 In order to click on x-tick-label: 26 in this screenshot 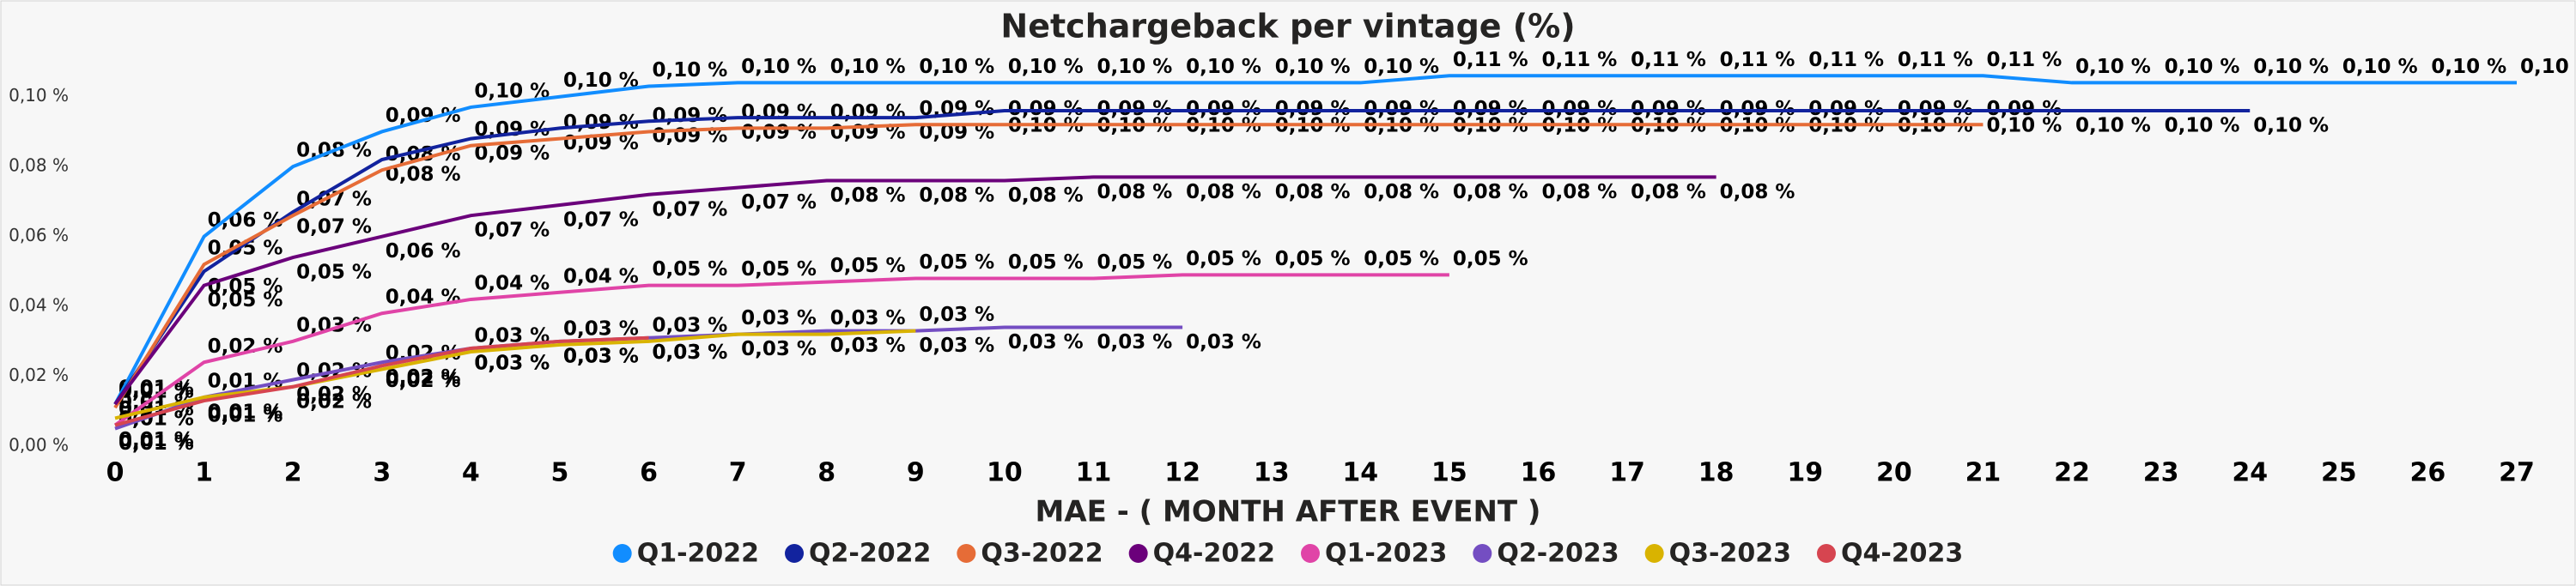, I will do `click(2428, 473)`.